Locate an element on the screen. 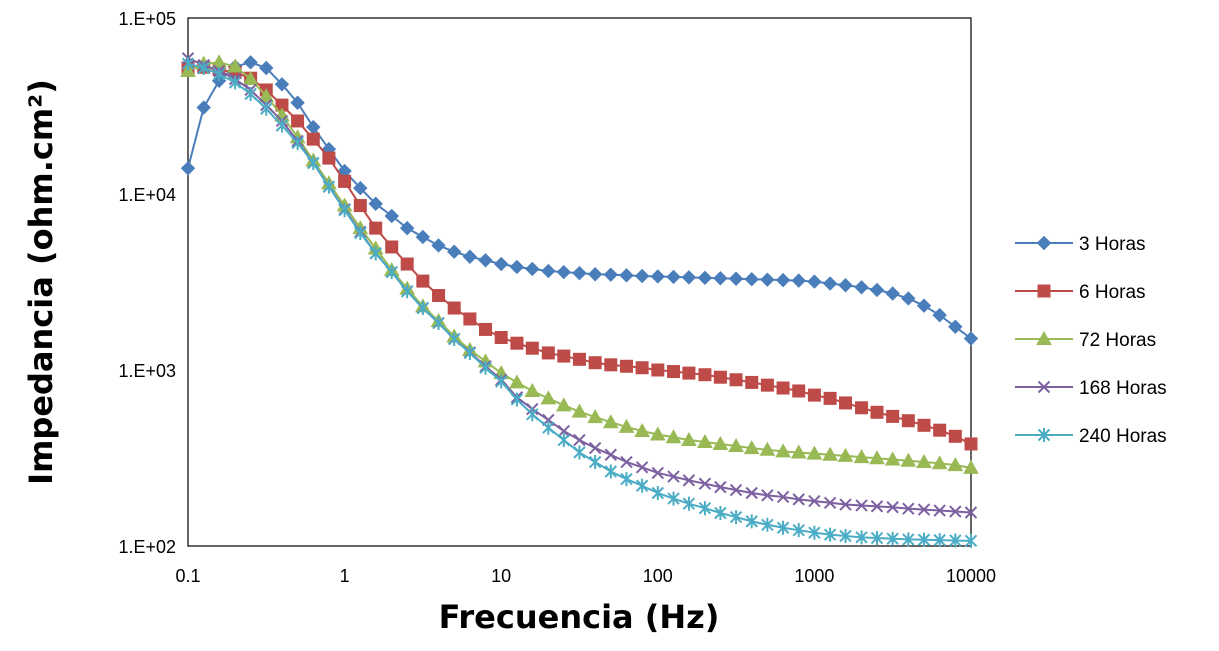  x-tick-label: 0.1 is located at coordinates (187, 576).